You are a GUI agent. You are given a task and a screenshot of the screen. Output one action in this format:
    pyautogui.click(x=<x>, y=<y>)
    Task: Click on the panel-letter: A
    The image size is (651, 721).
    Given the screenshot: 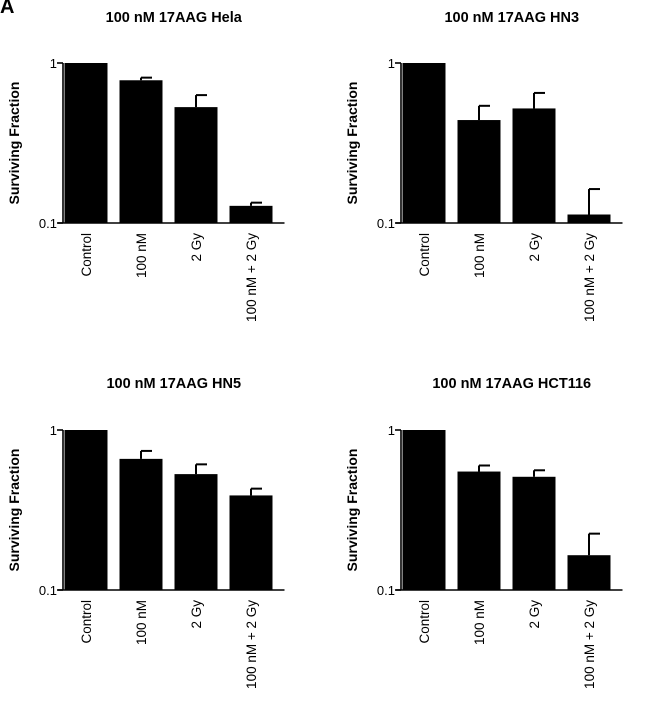 What is the action you would take?
    pyautogui.click(x=7, y=9)
    